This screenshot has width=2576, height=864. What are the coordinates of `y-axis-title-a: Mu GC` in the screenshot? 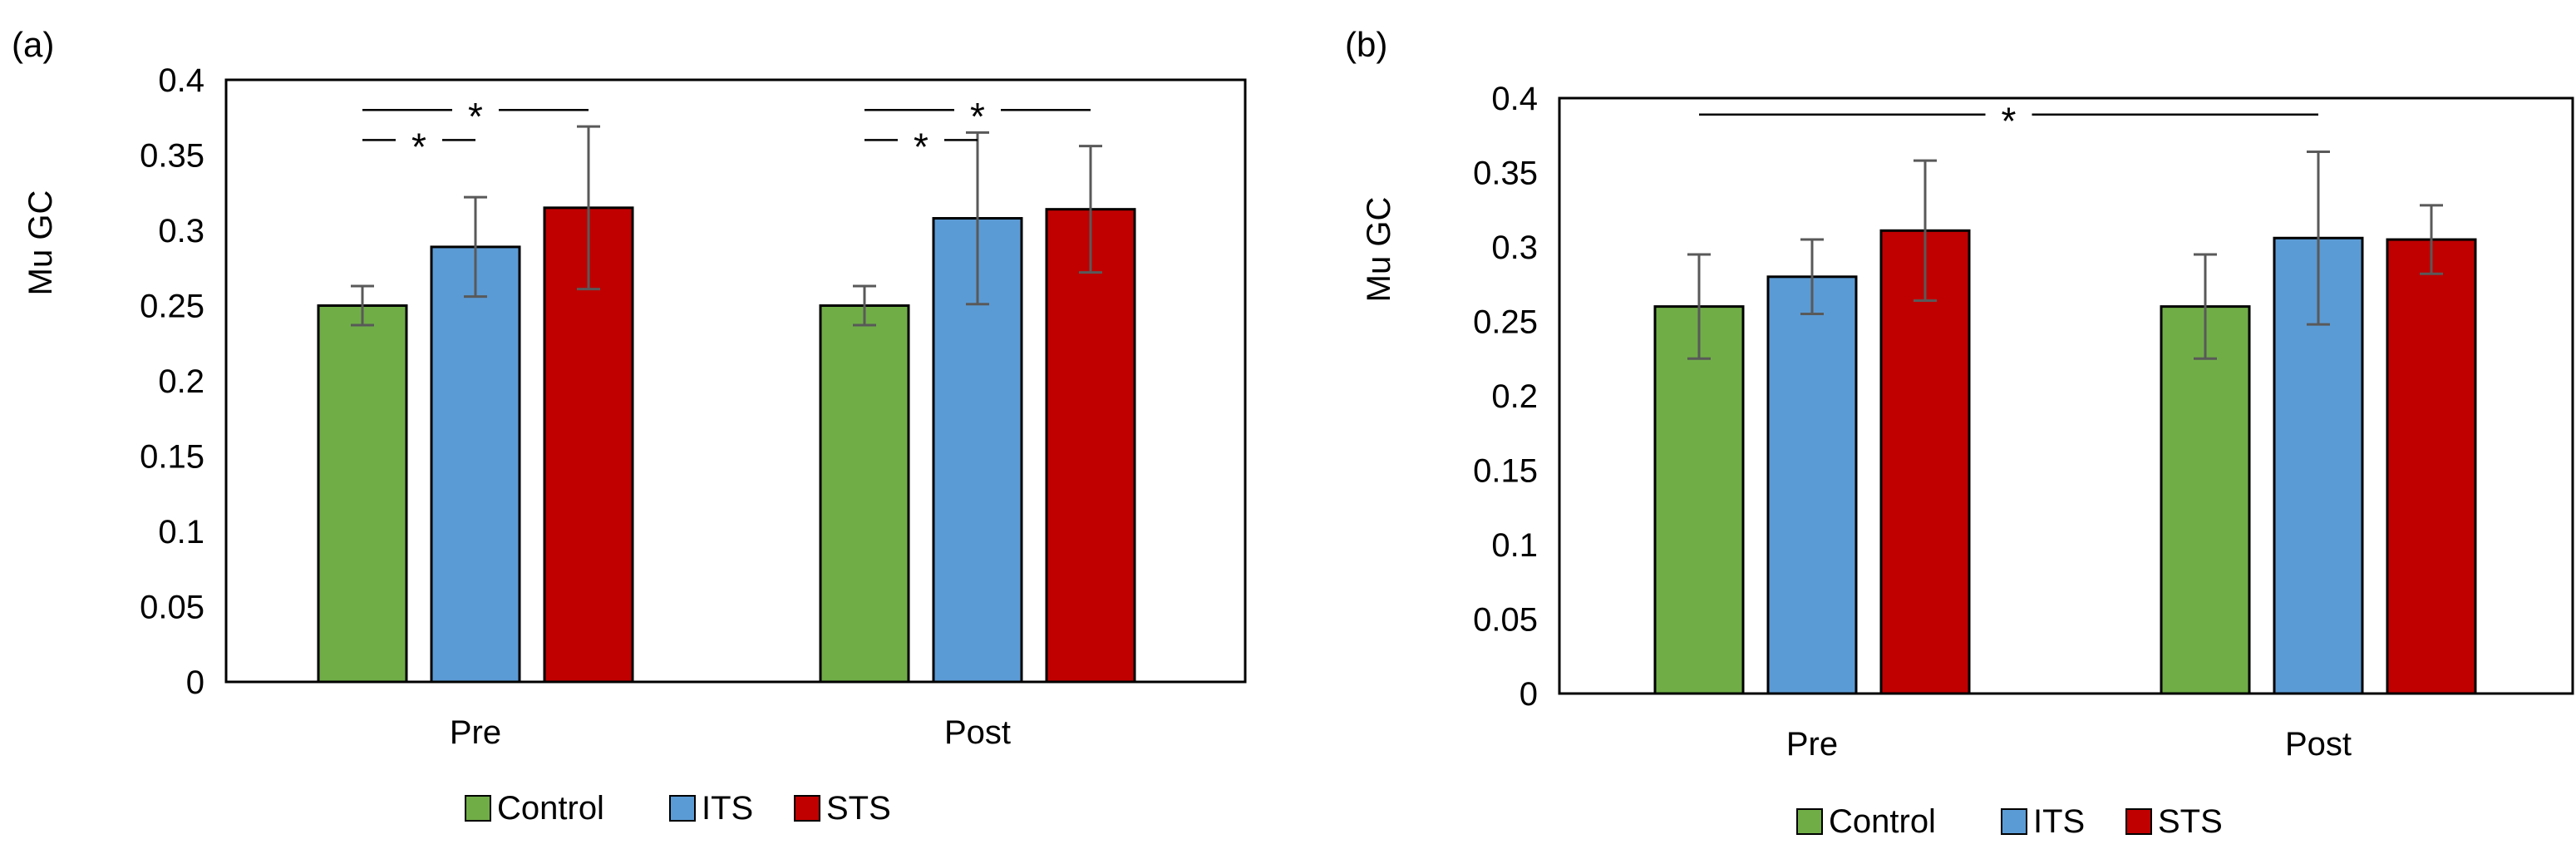 It's located at (40, 243).